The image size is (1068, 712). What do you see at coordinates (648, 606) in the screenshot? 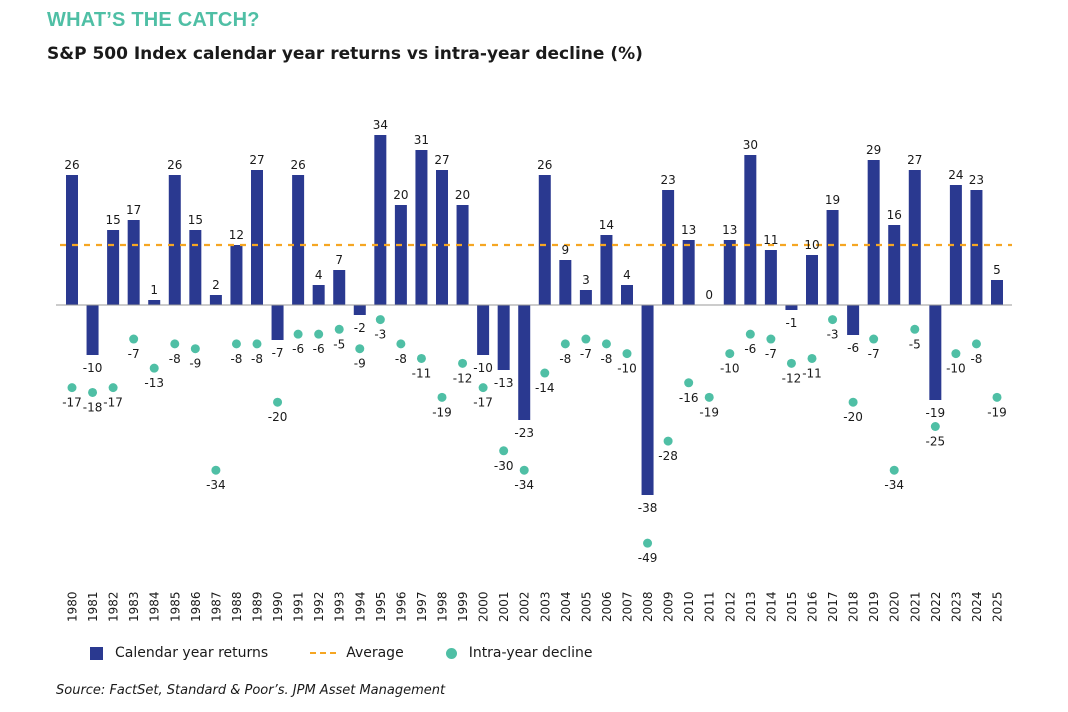
I see `year-label-2008: 2008` at bounding box center [648, 606].